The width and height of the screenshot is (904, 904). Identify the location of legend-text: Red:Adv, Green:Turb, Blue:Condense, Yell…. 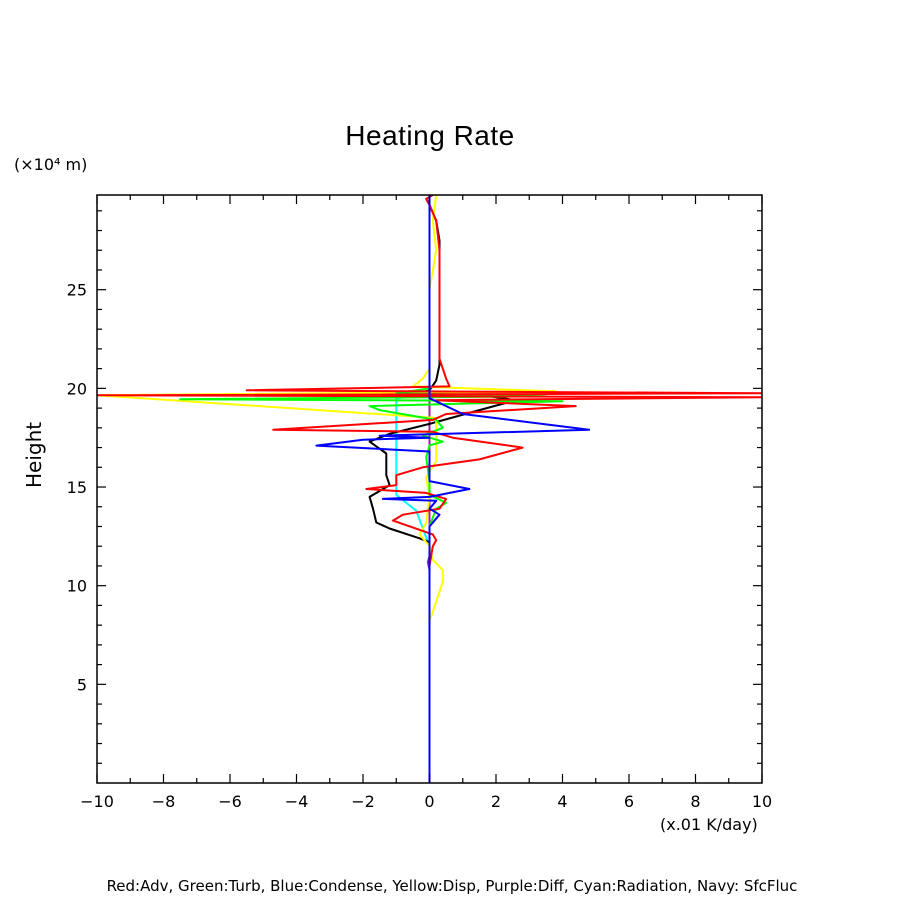
(452, 886).